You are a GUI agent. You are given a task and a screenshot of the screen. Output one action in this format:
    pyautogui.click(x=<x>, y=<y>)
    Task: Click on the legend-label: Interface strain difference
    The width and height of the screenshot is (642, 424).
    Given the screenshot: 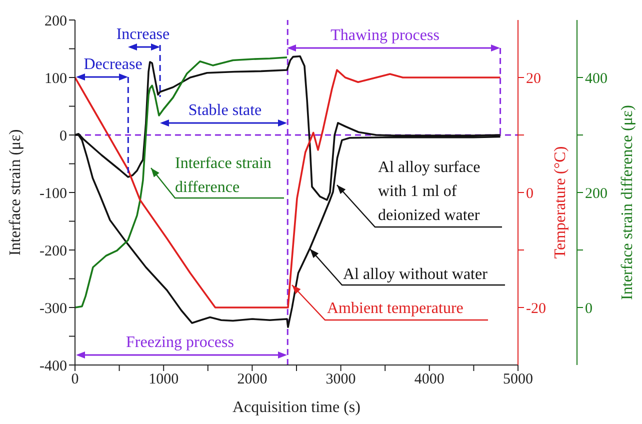 What is the action you would take?
    pyautogui.click(x=223, y=175)
    